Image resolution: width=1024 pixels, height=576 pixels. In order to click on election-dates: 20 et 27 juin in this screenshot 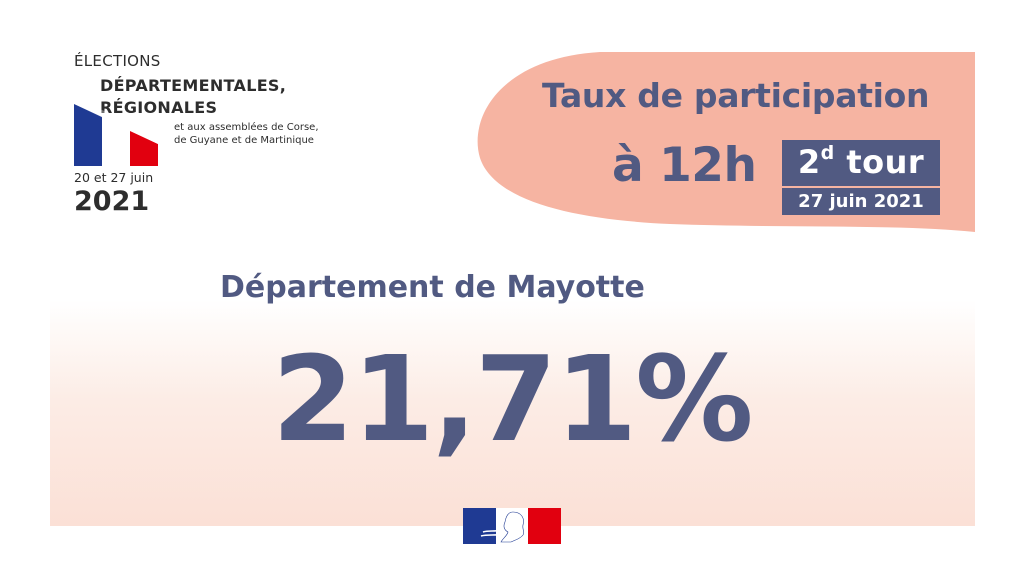, I will do `click(114, 177)`.